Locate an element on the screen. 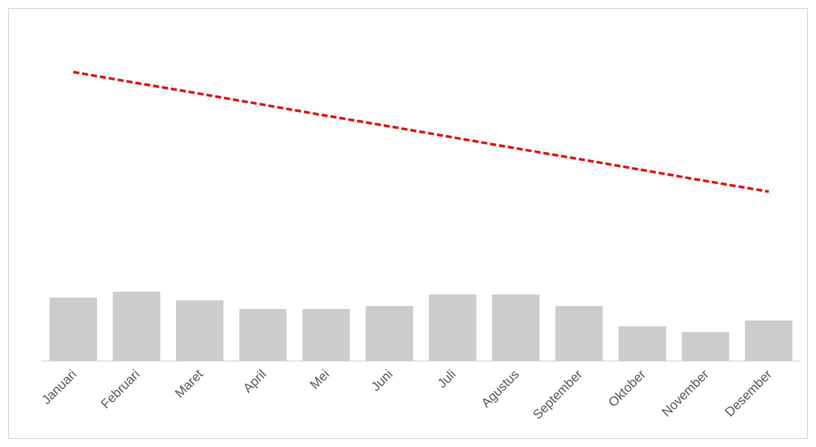  x-tick-label: Juli is located at coordinates (446, 378).